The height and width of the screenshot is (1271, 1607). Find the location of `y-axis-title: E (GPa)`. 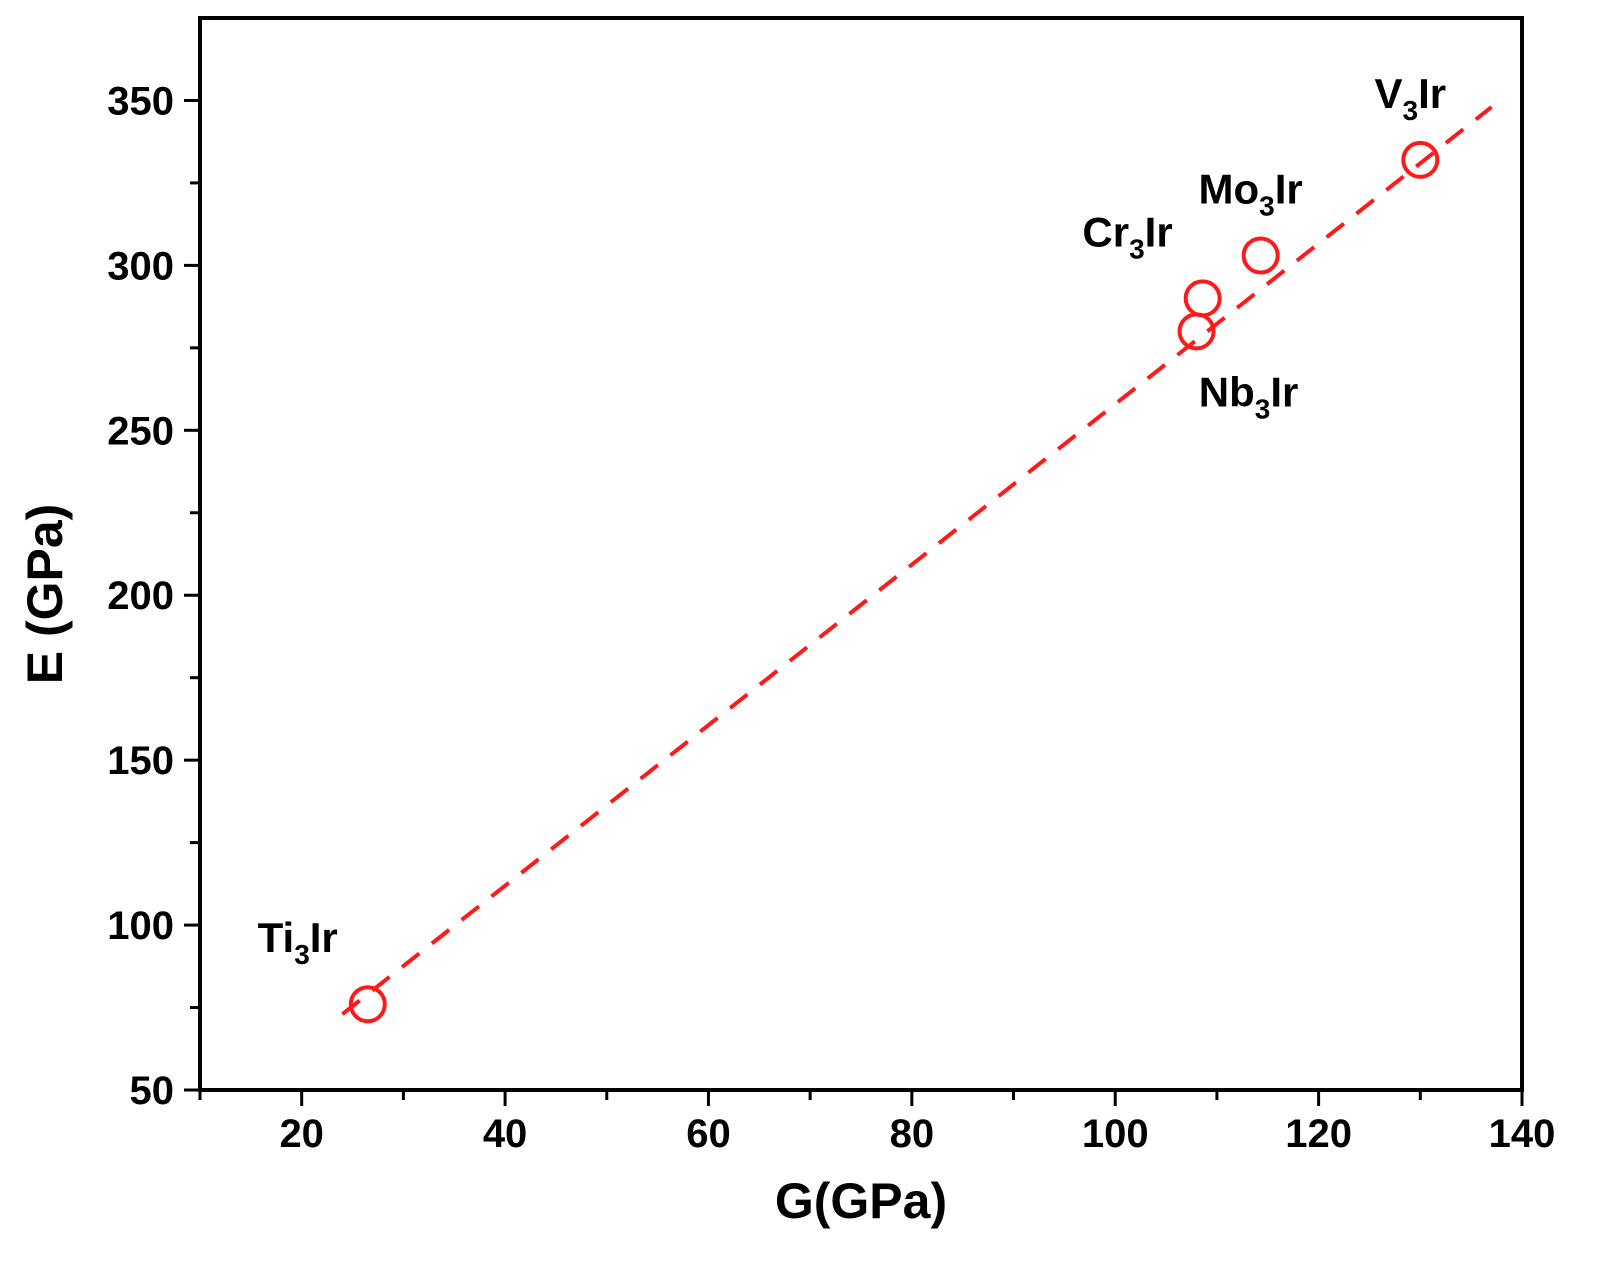

y-axis-title: E (GPa) is located at coordinates (45, 594).